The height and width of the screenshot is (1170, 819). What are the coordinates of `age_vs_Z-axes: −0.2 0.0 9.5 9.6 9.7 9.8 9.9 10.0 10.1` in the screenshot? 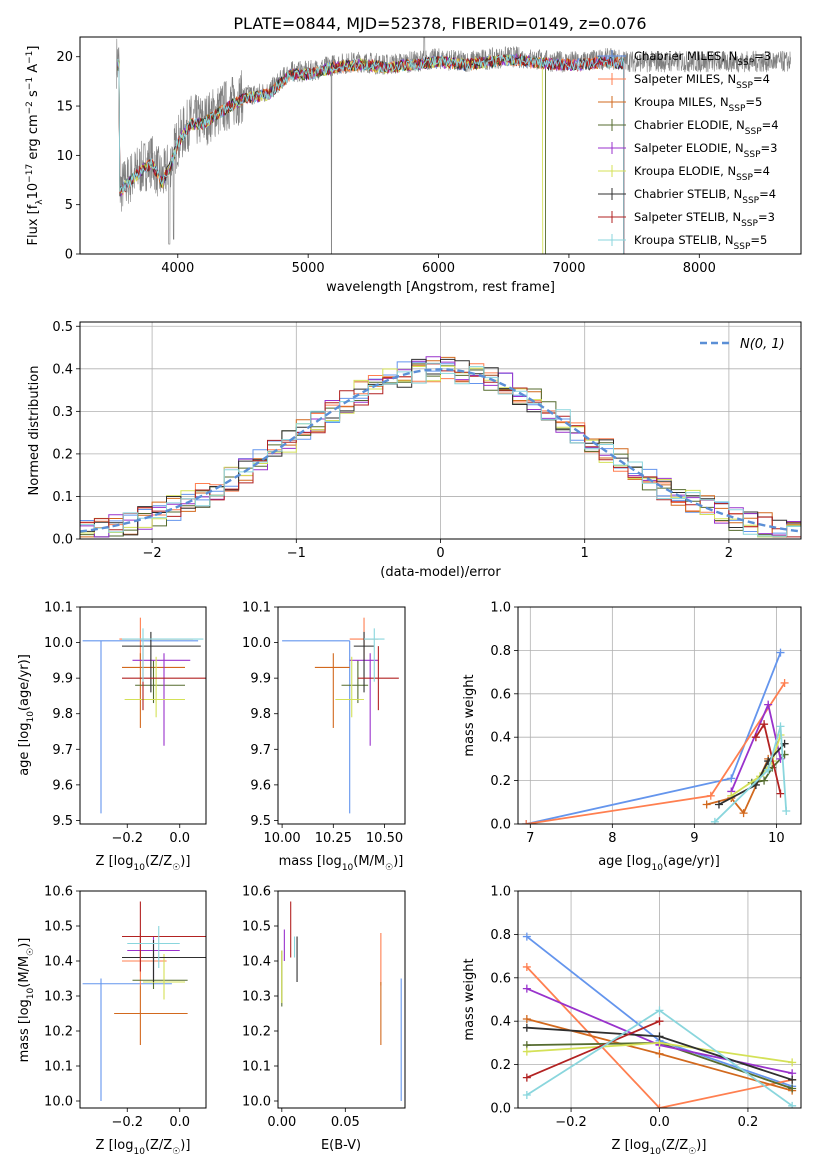 It's located at (117, 724).